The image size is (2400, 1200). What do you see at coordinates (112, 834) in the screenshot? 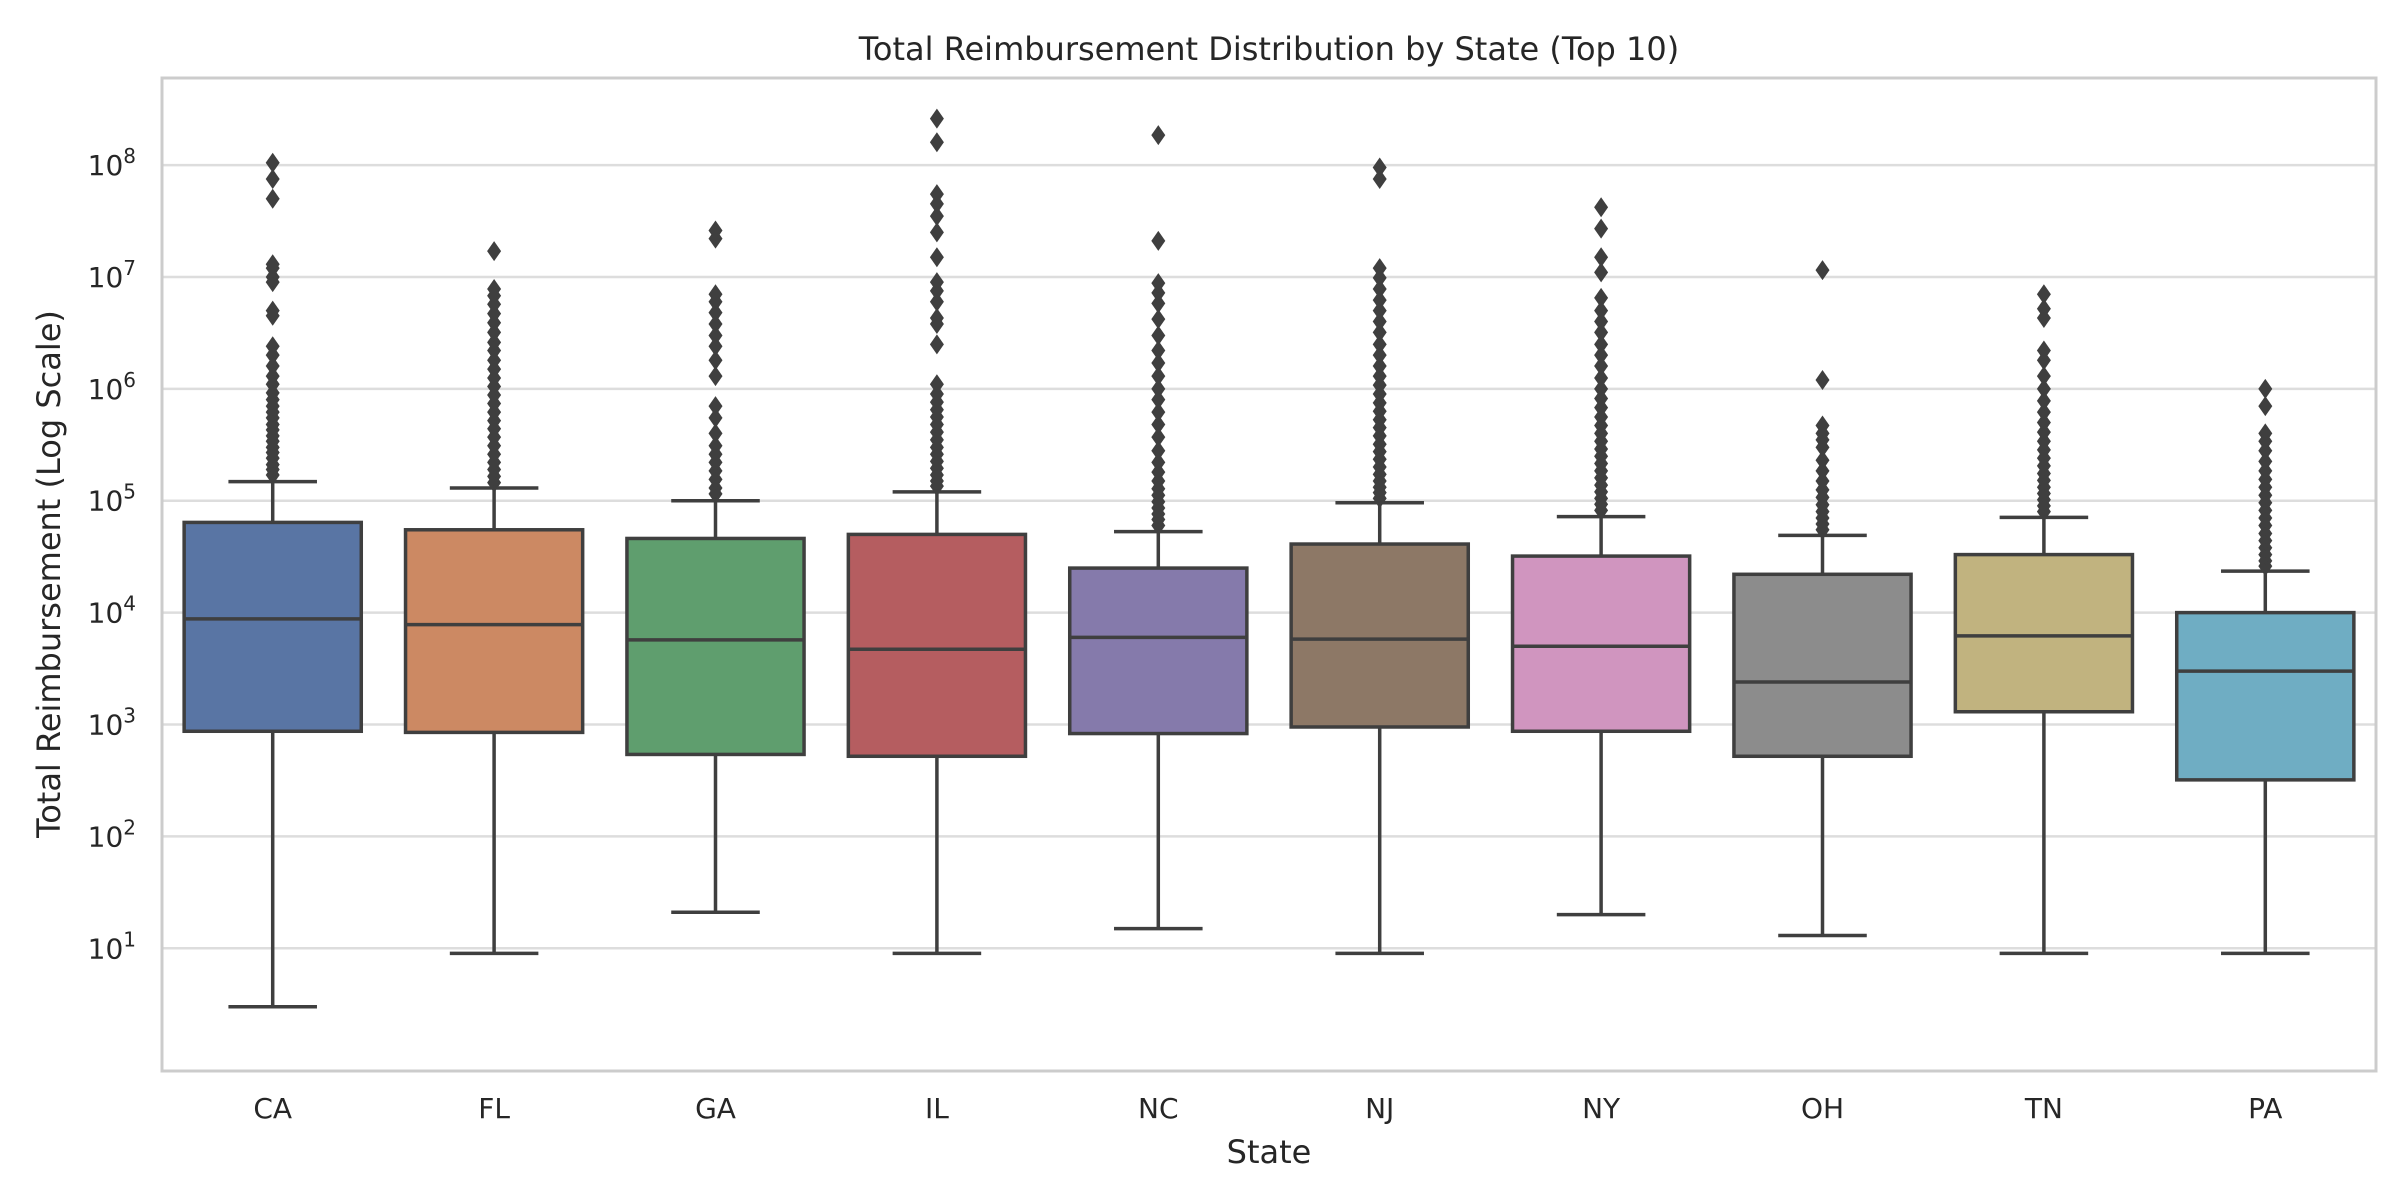
I see `y-tick-label: 10²` at bounding box center [112, 834].